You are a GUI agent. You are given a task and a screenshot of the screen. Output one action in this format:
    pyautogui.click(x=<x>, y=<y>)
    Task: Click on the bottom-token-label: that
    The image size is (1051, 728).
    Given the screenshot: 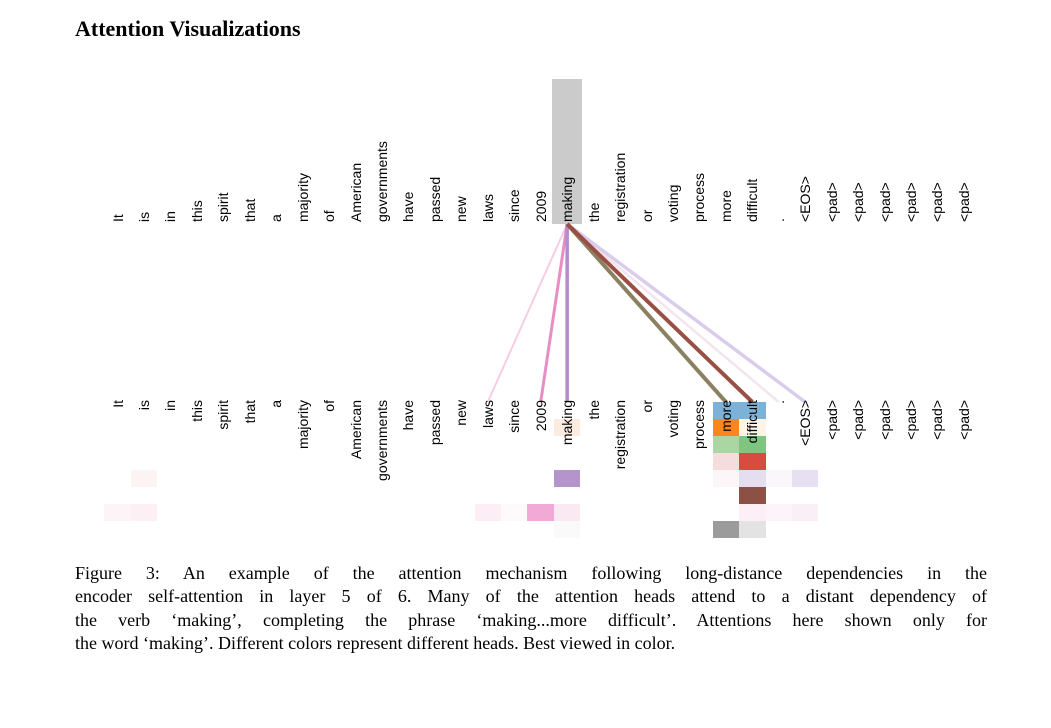 What is the action you would take?
    pyautogui.click(x=249, y=412)
    